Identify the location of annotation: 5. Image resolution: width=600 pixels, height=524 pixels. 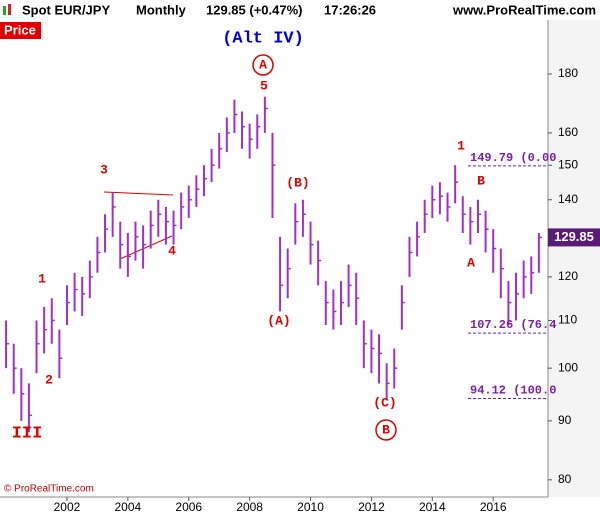
(264, 85).